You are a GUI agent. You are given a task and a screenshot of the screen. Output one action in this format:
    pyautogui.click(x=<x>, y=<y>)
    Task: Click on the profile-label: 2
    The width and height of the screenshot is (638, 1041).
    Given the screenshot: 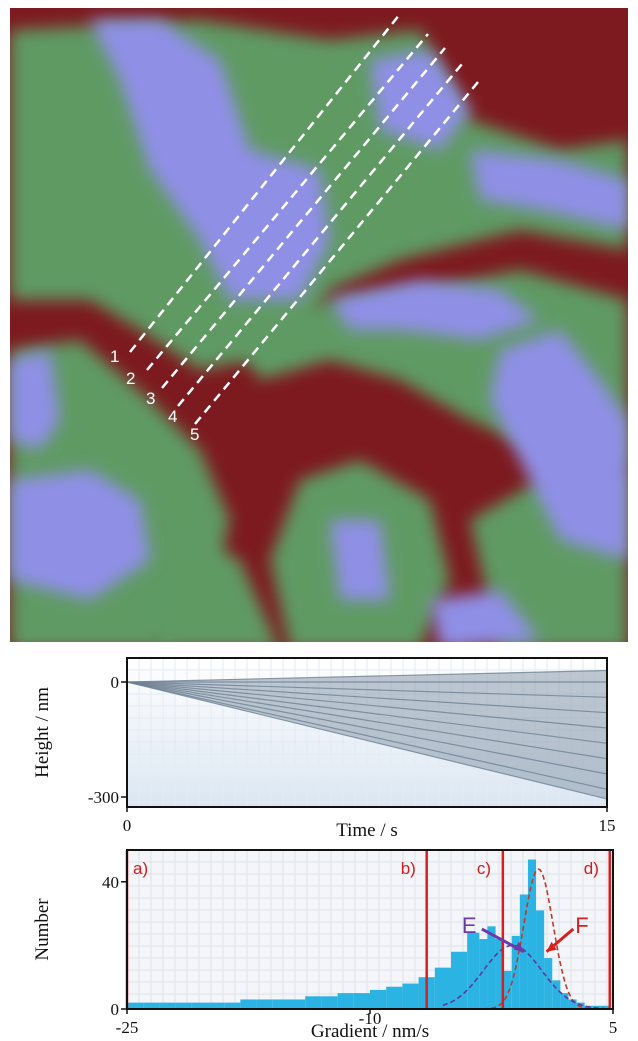 What is the action you would take?
    pyautogui.click(x=130, y=378)
    